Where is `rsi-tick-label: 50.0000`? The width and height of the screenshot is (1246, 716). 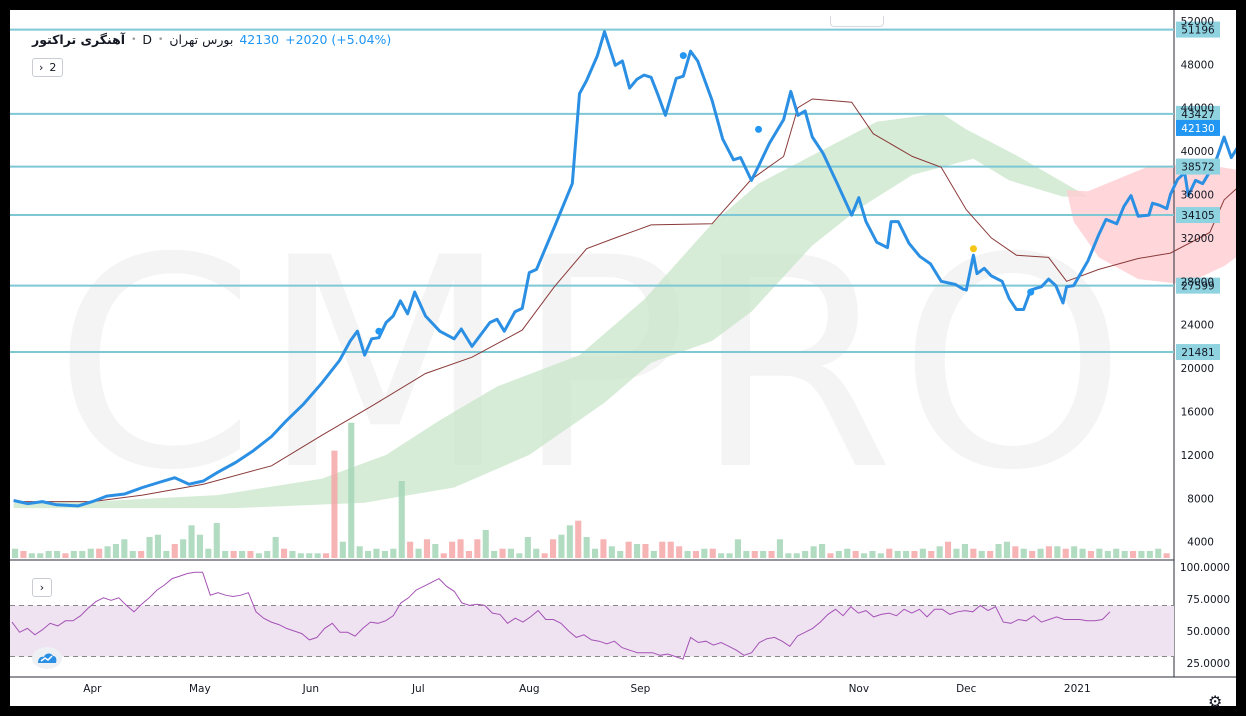 rsi-tick-label: 50.0000 is located at coordinates (1208, 632).